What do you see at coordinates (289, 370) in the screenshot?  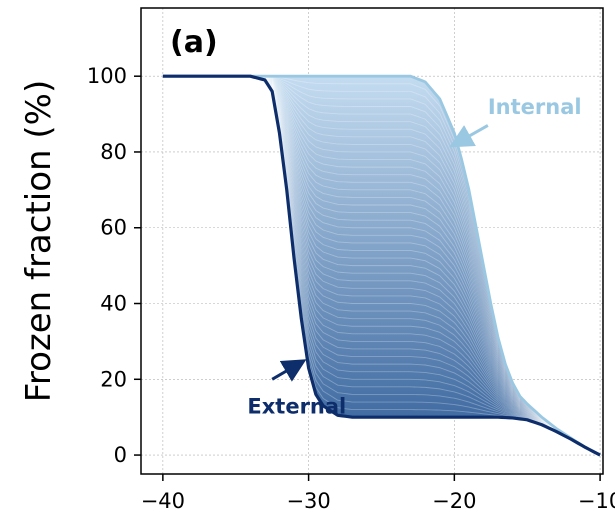 I see `annotation-external-arrow` at bounding box center [289, 370].